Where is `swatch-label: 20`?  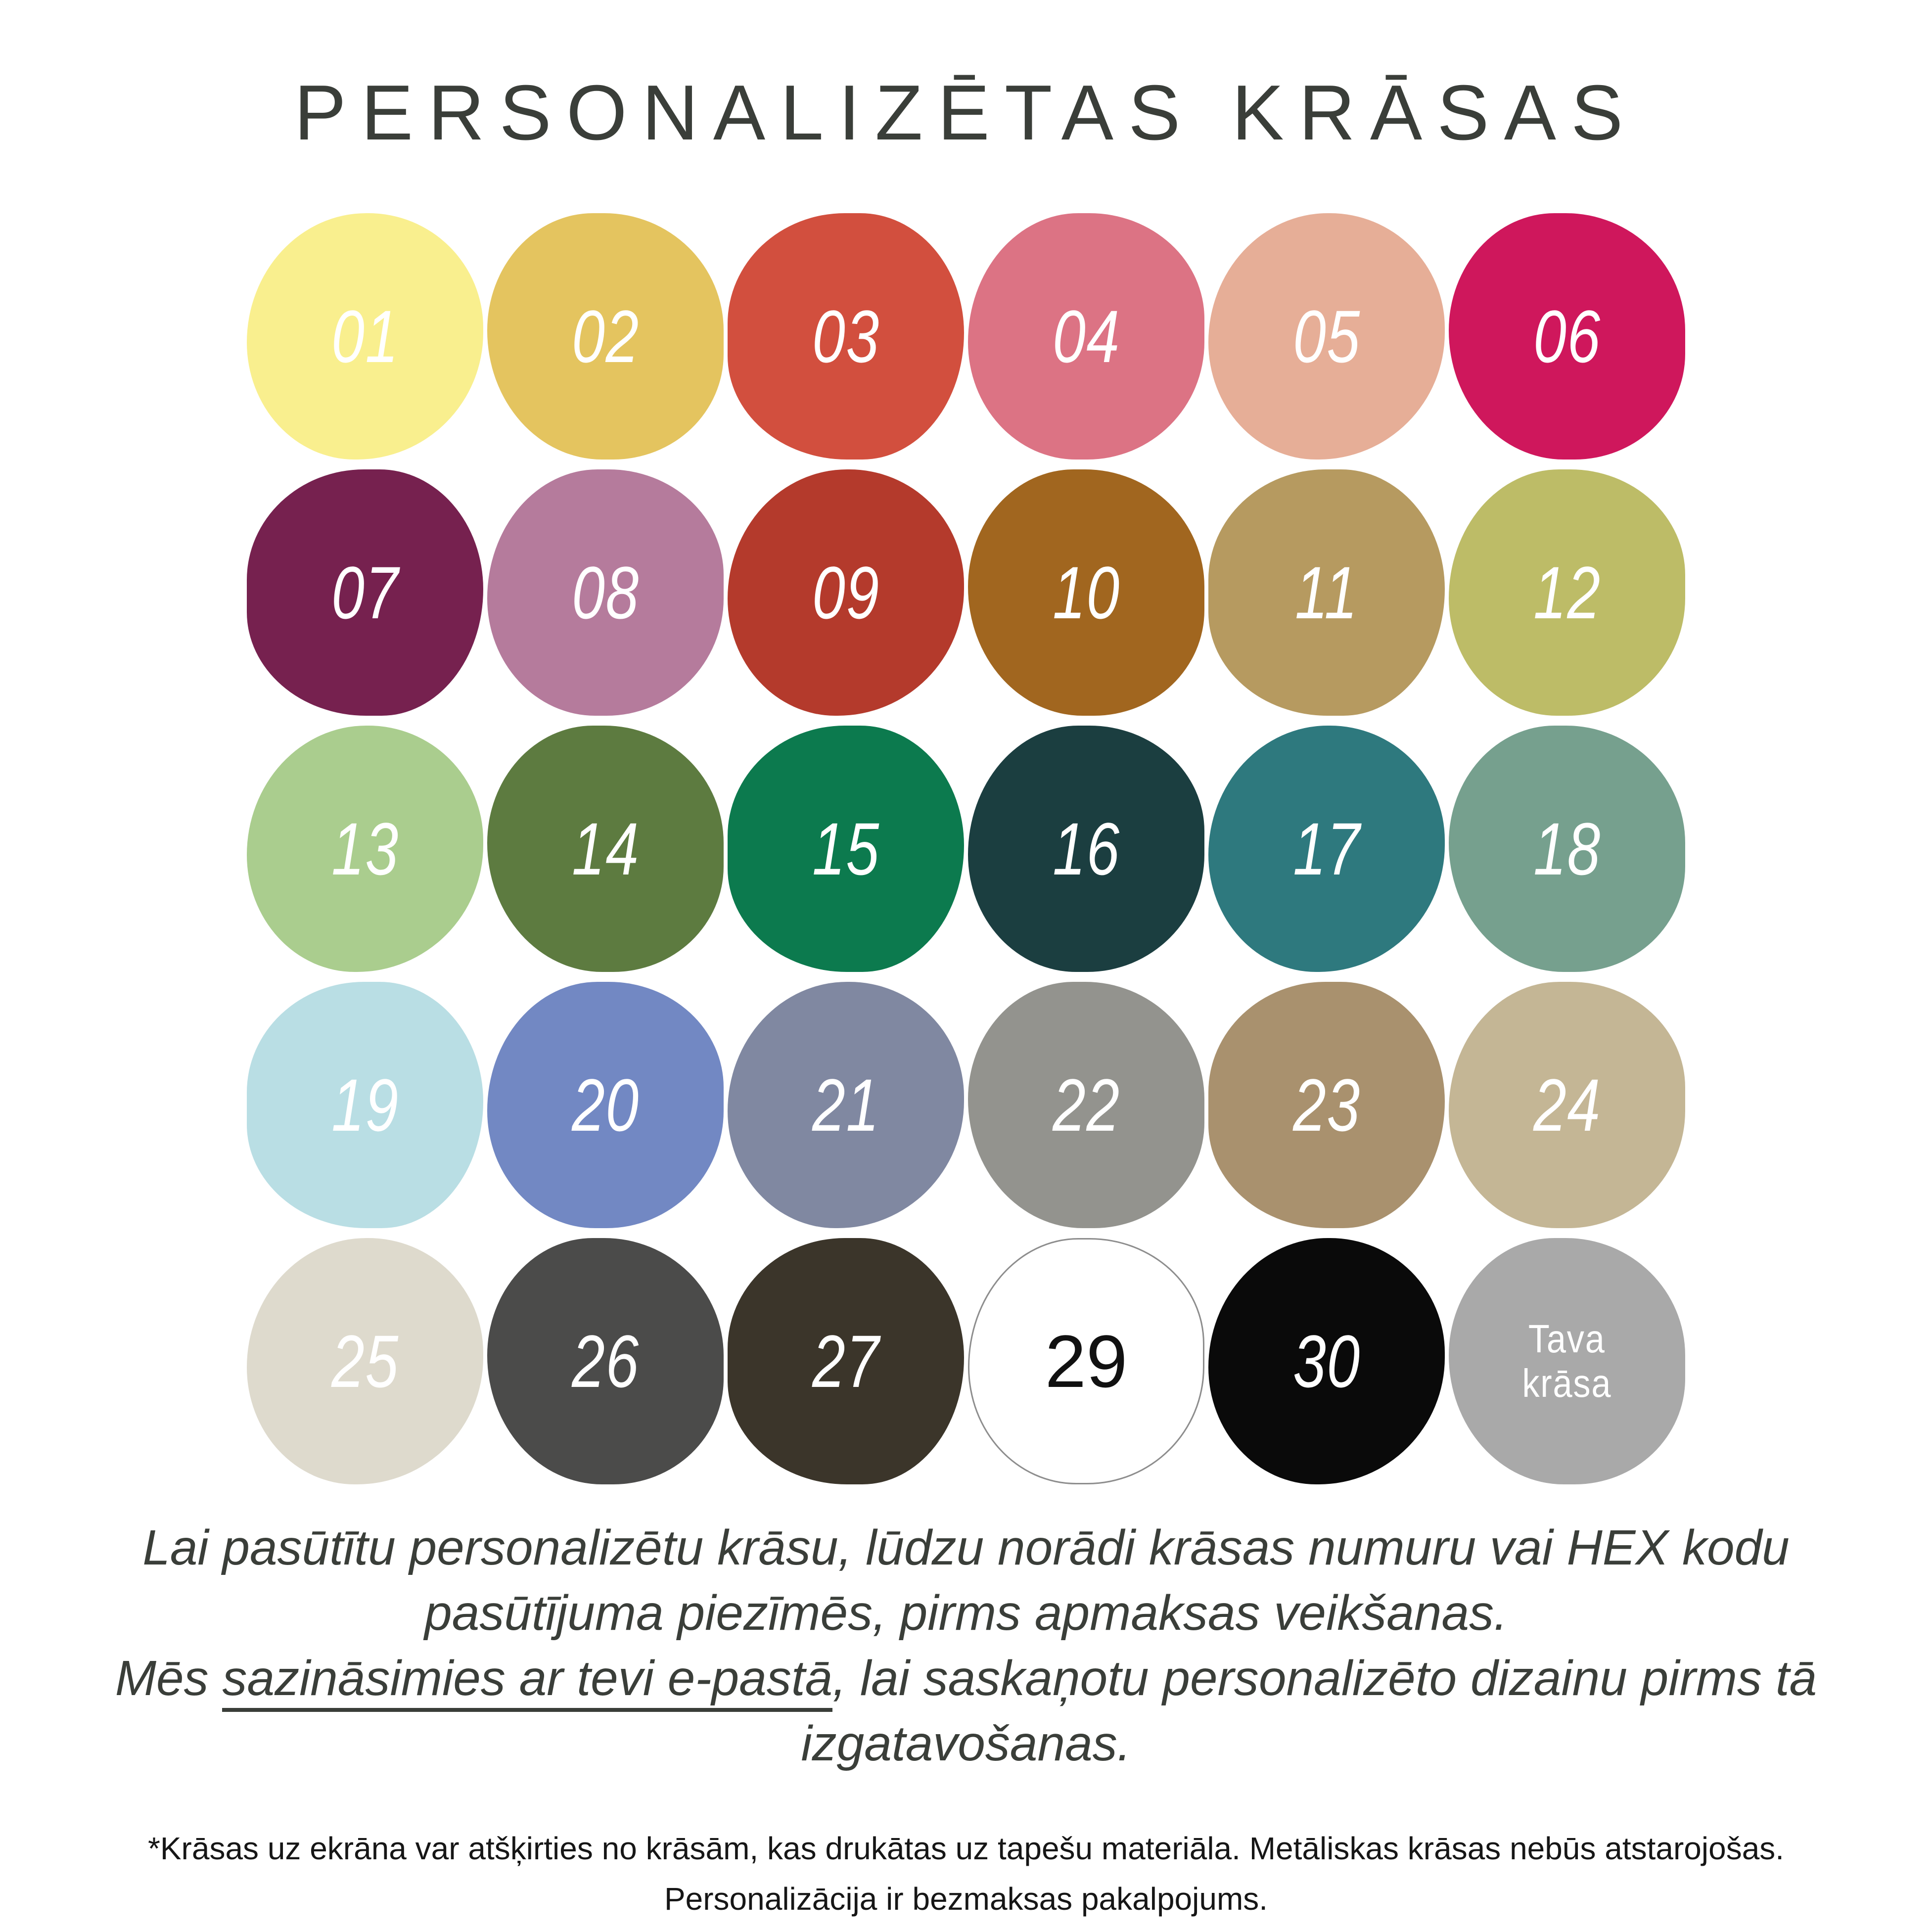 swatch-label: 20 is located at coordinates (606, 1105).